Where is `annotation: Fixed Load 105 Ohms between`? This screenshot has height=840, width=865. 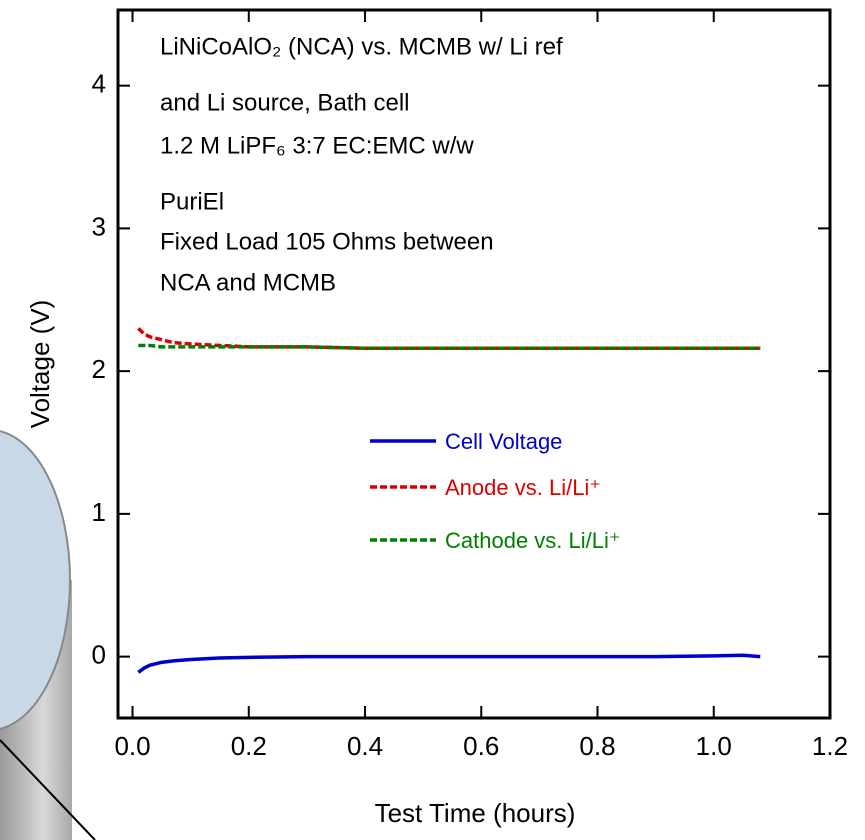 annotation: Fixed Load 105 Ohms between is located at coordinates (327, 241).